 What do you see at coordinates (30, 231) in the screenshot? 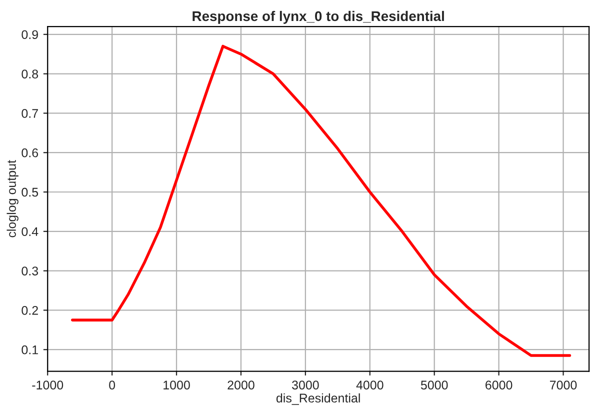
I see `y-tick-label: 0.4` at bounding box center [30, 231].